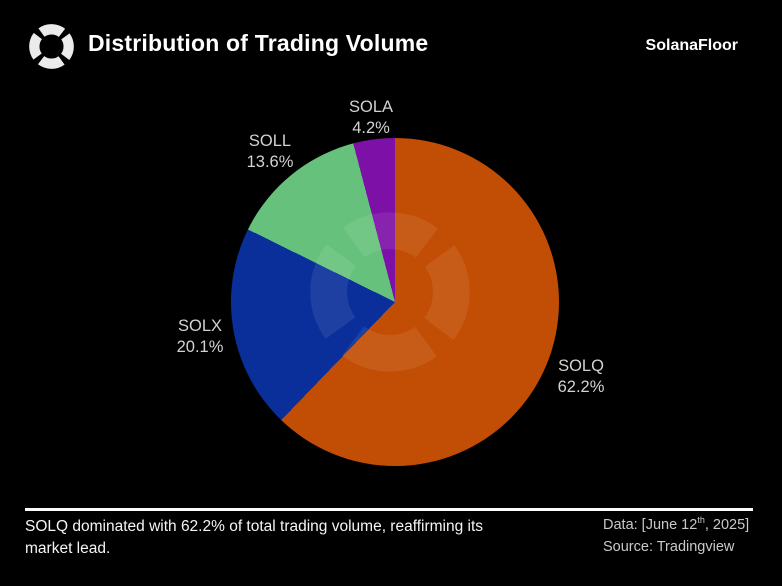 The height and width of the screenshot is (586, 782). I want to click on solanafloor-watermark-icon, so click(390, 292).